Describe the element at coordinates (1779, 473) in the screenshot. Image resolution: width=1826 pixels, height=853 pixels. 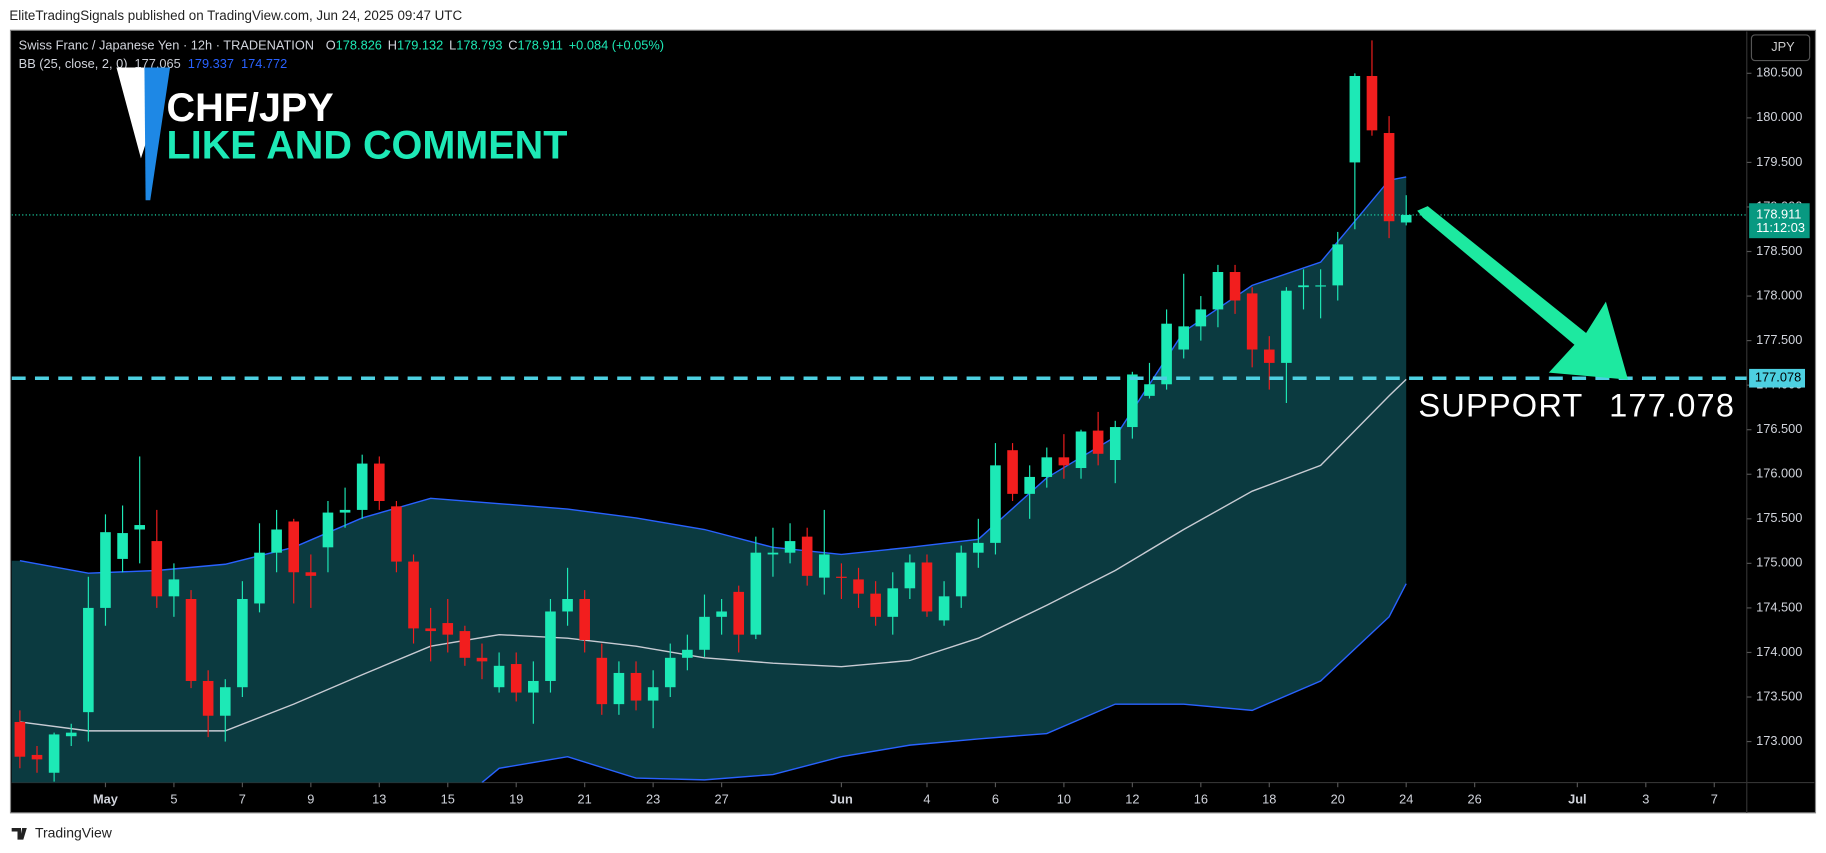
I see `y-tick-label: 176.000` at that location.